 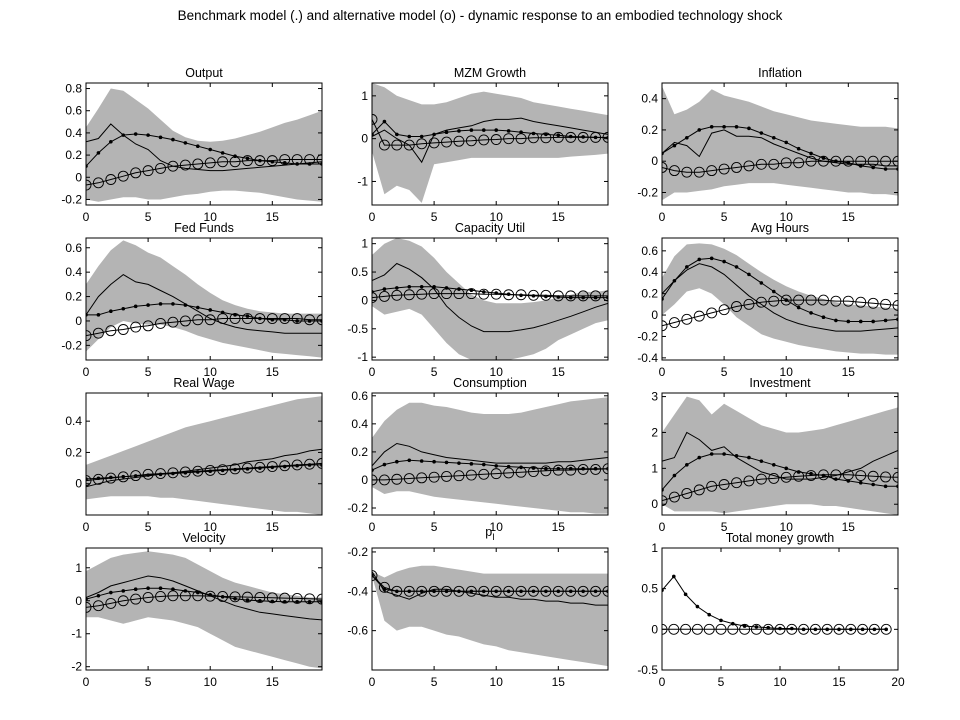 What do you see at coordinates (780, 73) in the screenshot?
I see `panel-title: Inflation` at bounding box center [780, 73].